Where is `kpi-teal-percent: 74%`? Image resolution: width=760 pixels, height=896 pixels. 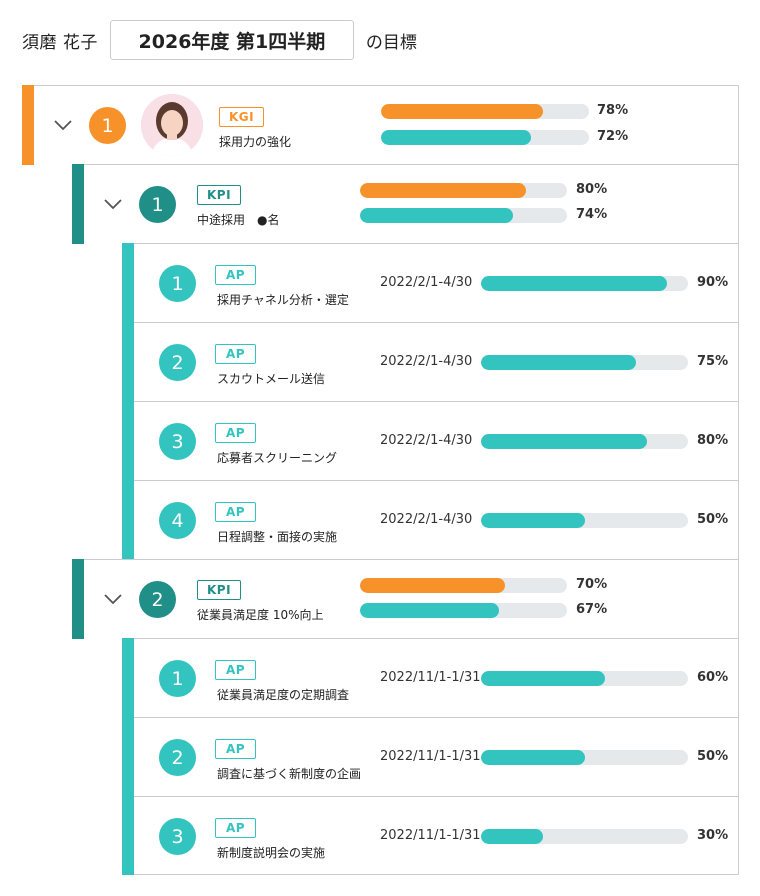
kpi-teal-percent: 74% is located at coordinates (592, 214).